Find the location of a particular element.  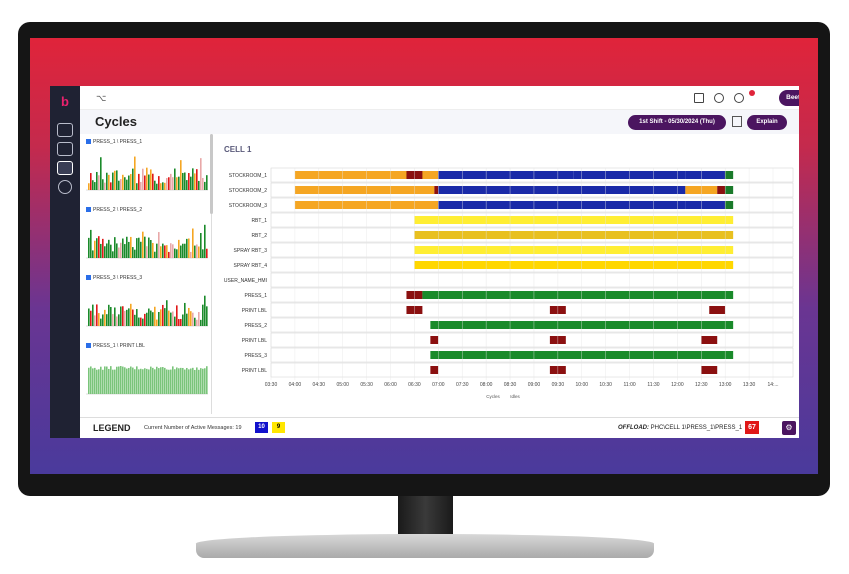

fullscreen-icon is located at coordinates (699, 98).